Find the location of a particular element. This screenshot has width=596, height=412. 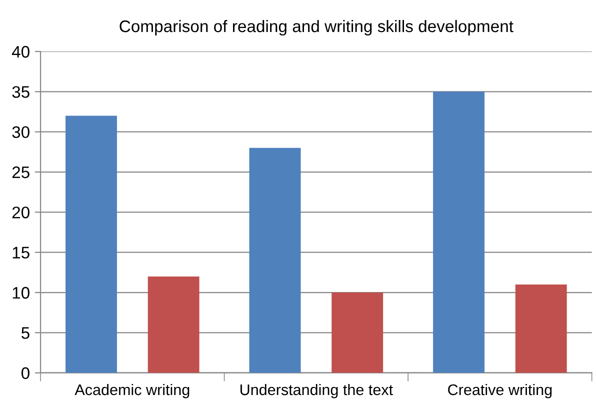

x-tick-label: Creative writing is located at coordinates (500, 391).